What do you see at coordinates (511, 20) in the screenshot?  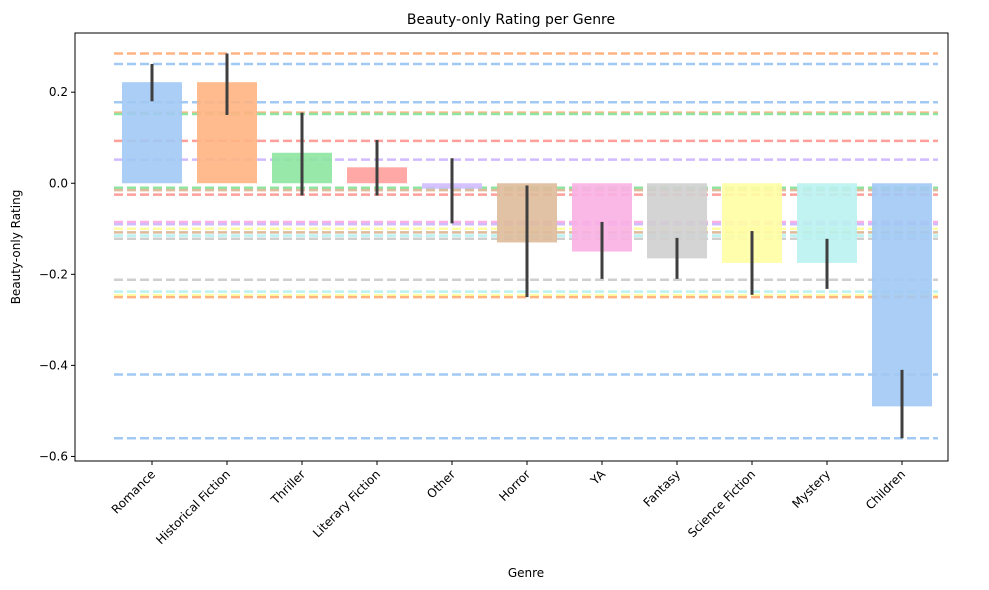 I see `chart-title: Beauty-only Rating per Genre` at bounding box center [511, 20].